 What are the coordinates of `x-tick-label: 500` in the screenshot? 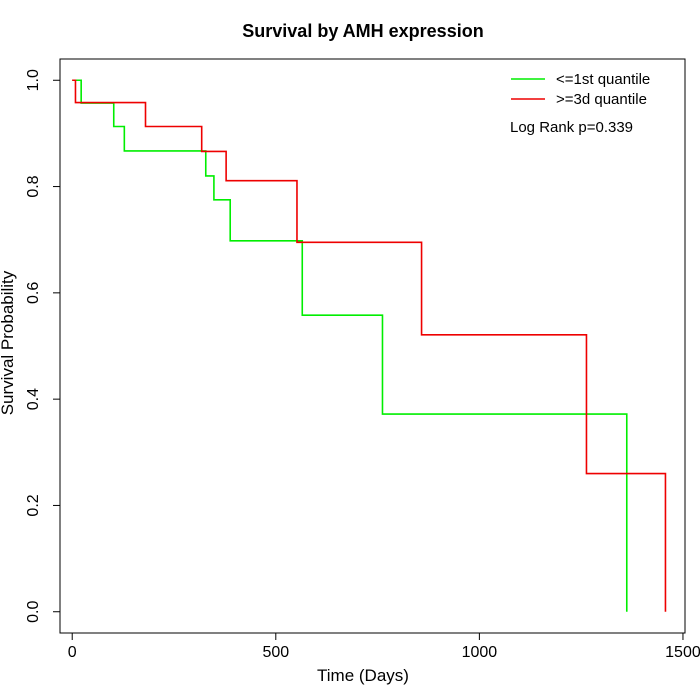 It's located at (275, 652).